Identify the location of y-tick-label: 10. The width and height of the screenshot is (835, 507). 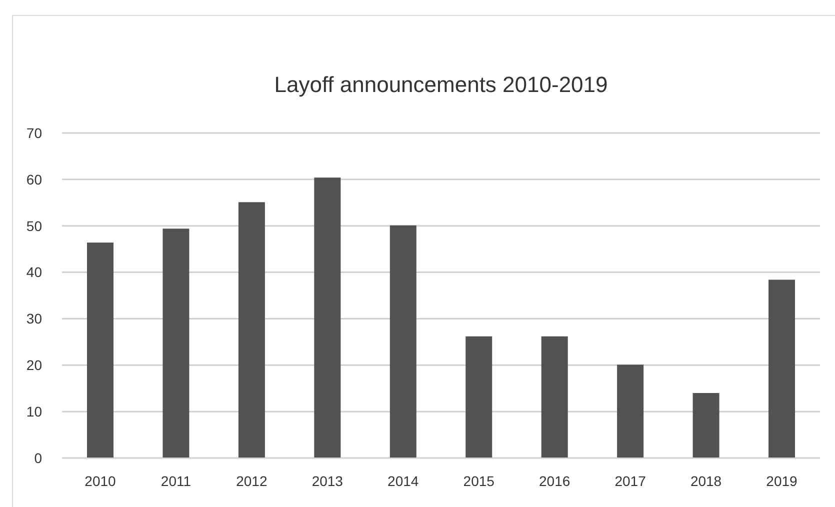
(34, 411).